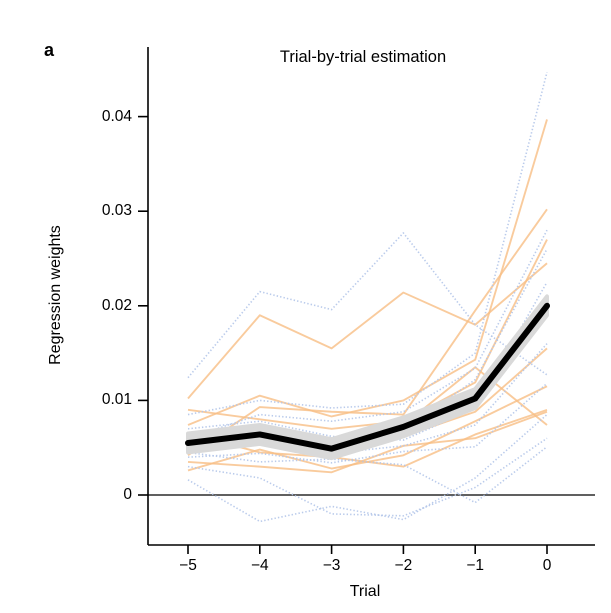  I want to click on x-tick-label: −3, so click(331, 565).